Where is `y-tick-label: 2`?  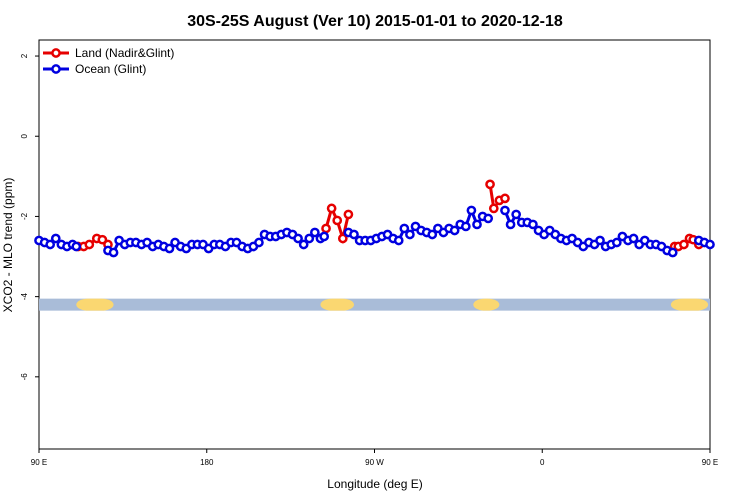 y-tick-label: 2 is located at coordinates (24, 55).